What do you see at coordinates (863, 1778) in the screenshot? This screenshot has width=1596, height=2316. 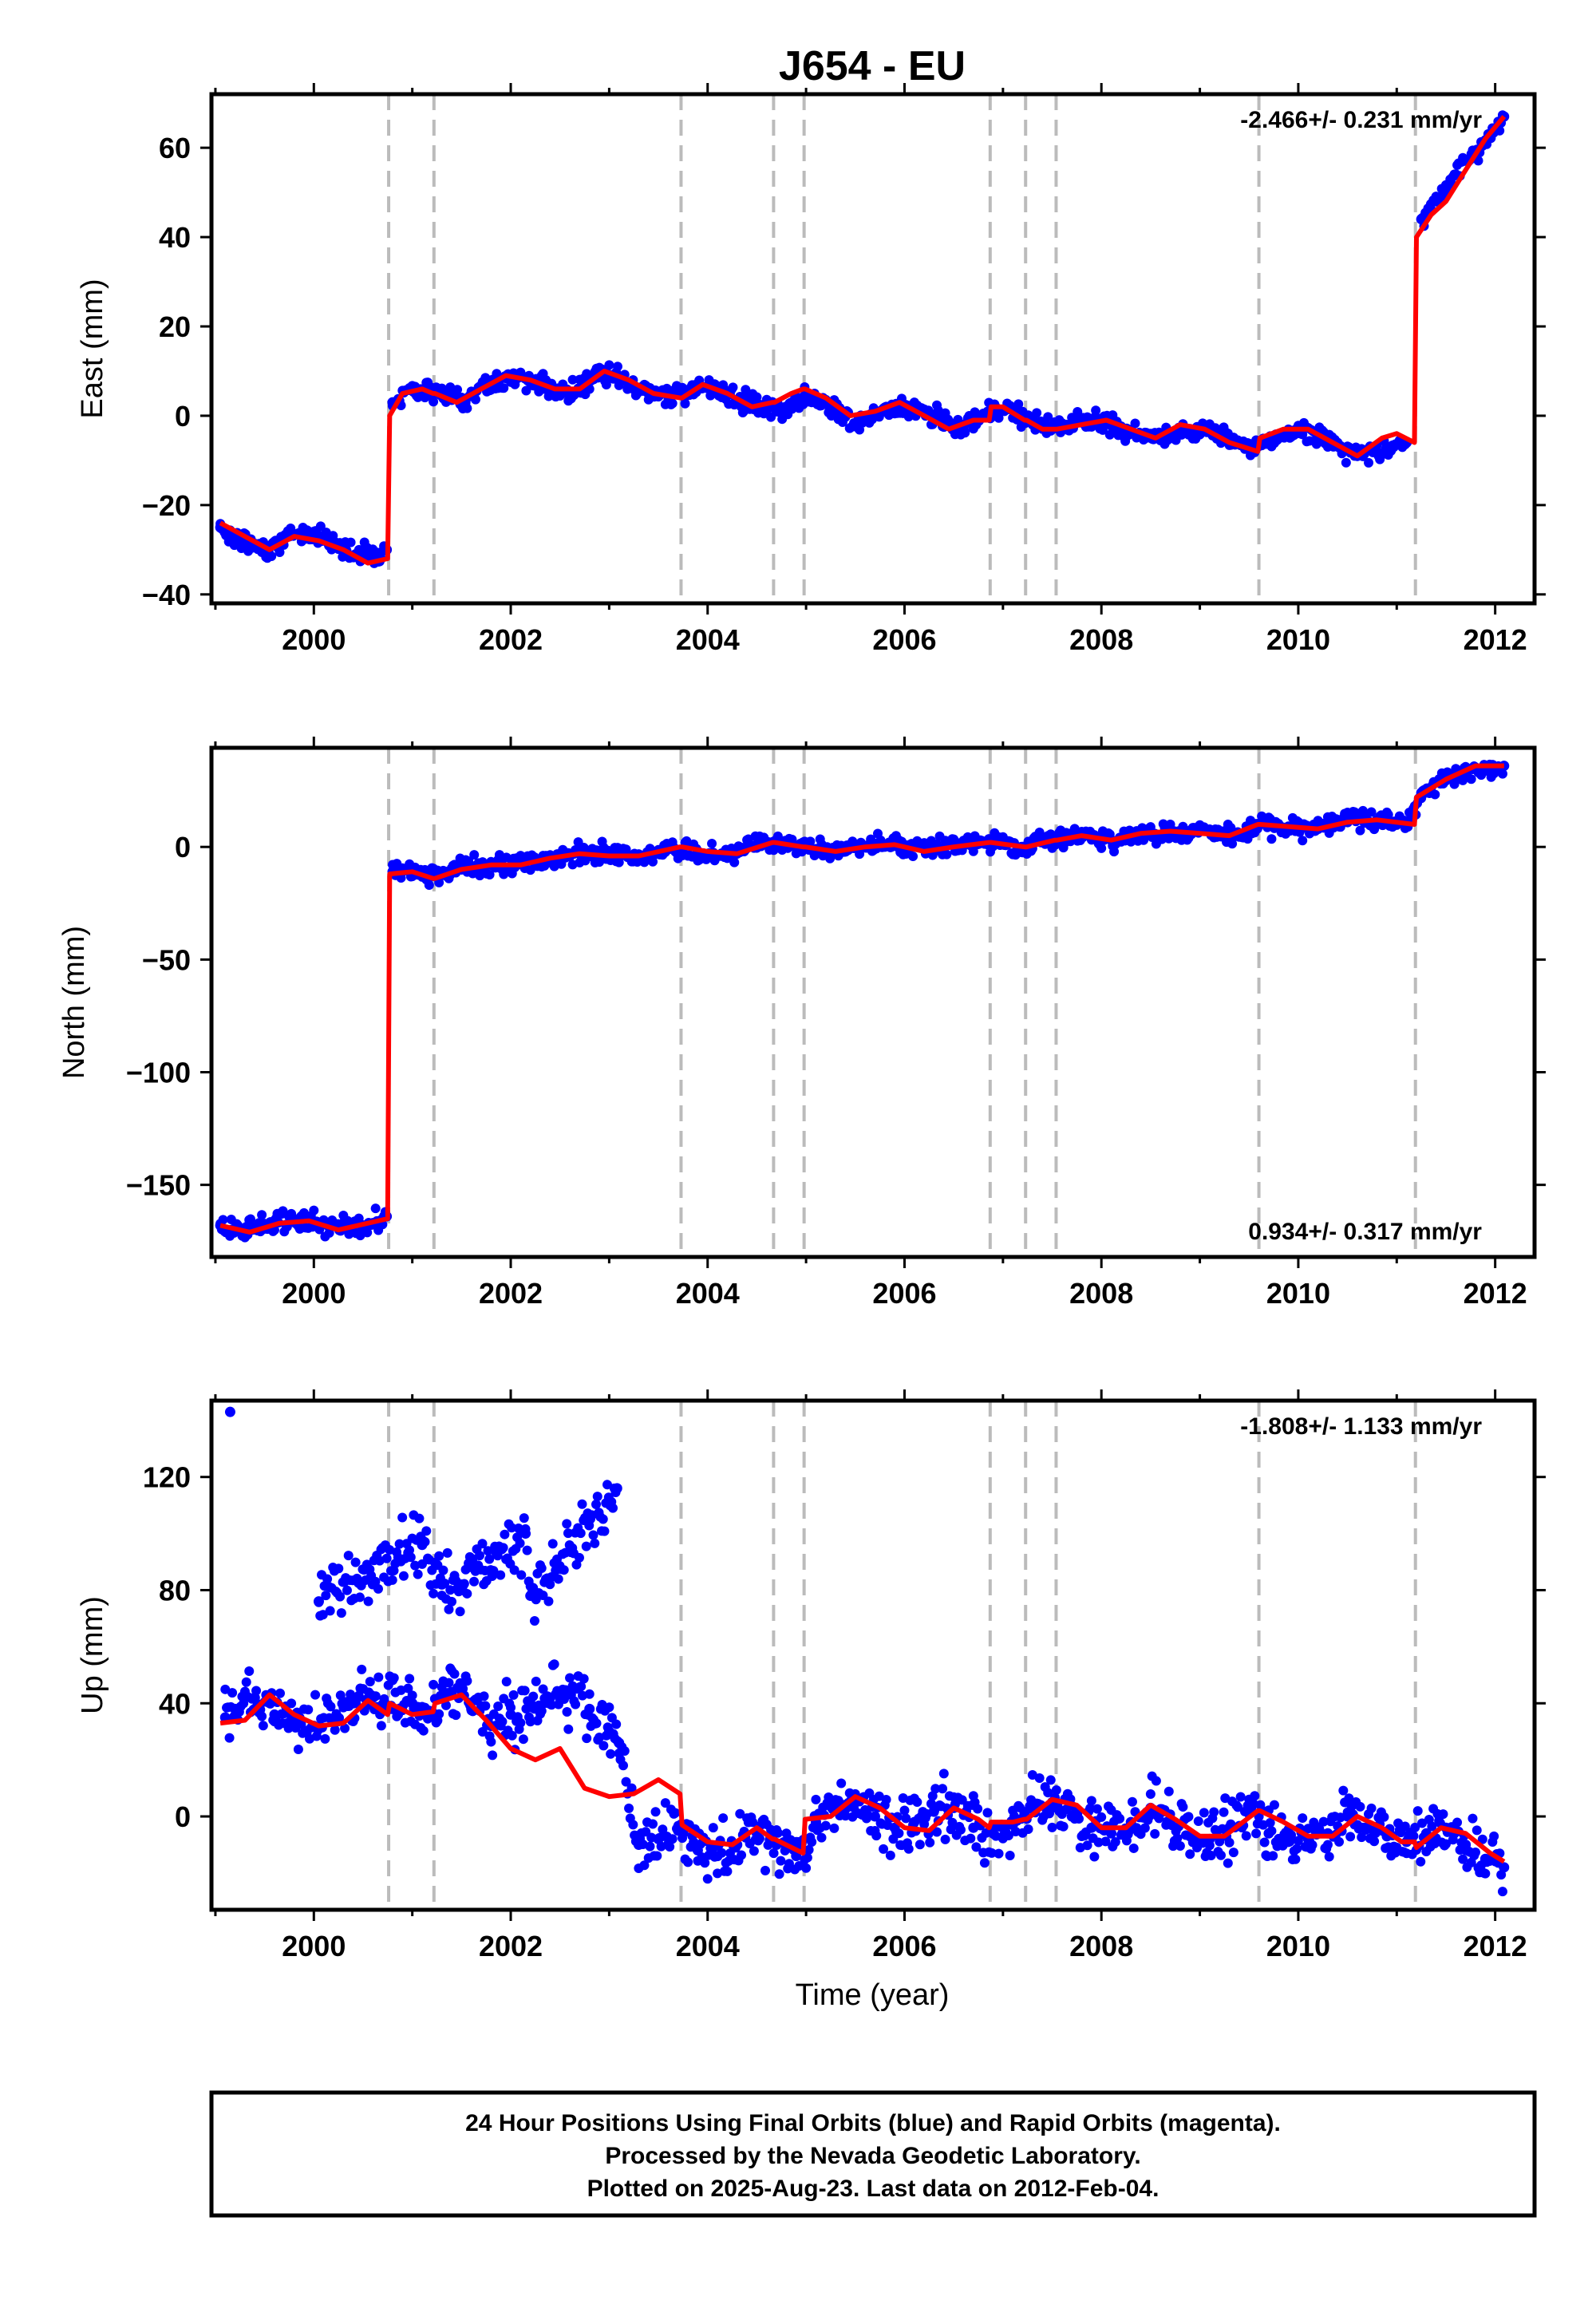 I see `fit-line` at bounding box center [863, 1778].